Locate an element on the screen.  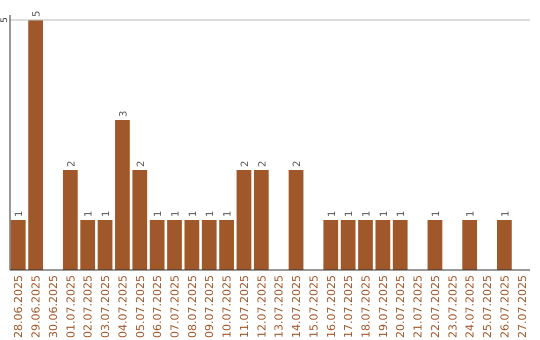
x-tick-label: 22.07.2025 is located at coordinates (435, 306).